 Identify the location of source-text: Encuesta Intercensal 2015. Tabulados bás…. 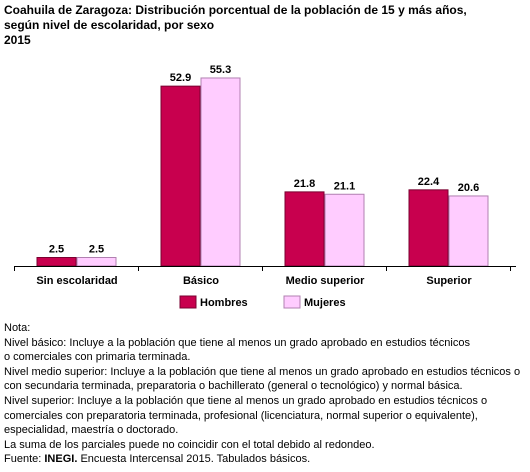
(194, 459).